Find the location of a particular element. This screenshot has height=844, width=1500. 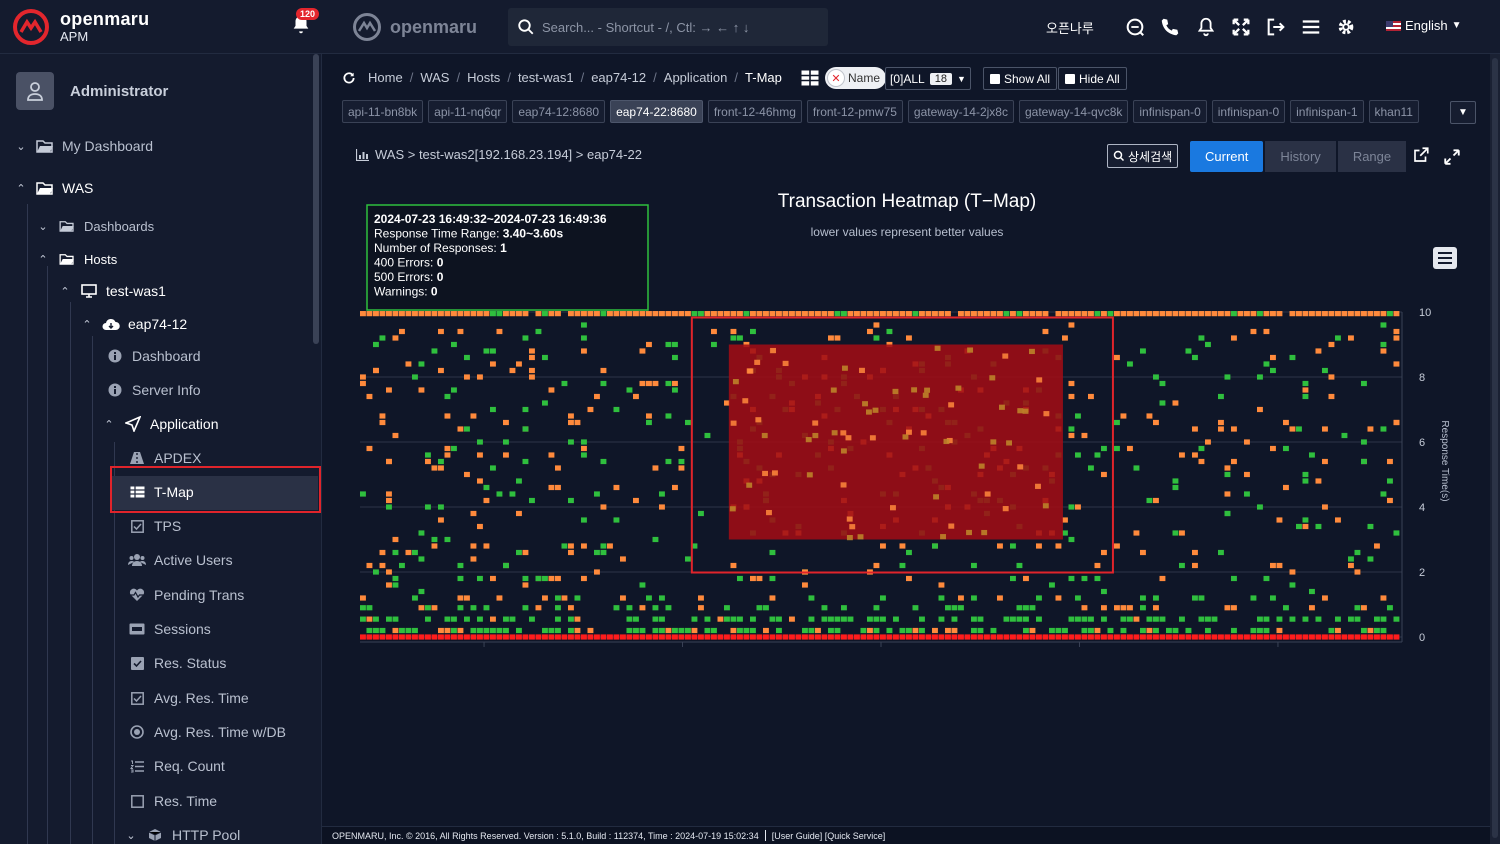

korean-label: 오픈나루 is located at coordinates (1070, 28).